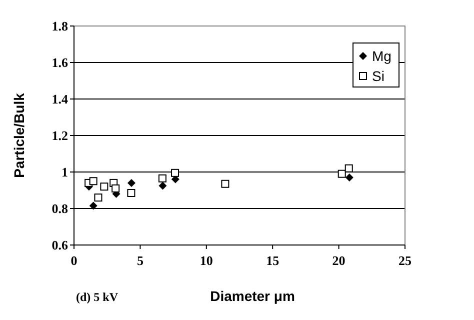 This screenshot has height=320, width=474. I want to click on y-tick-label: 1.8, so click(60, 26).